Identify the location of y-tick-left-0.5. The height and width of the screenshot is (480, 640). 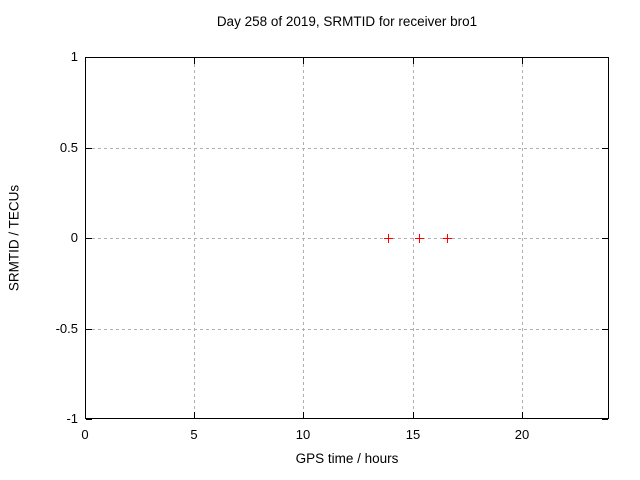
(89, 148).